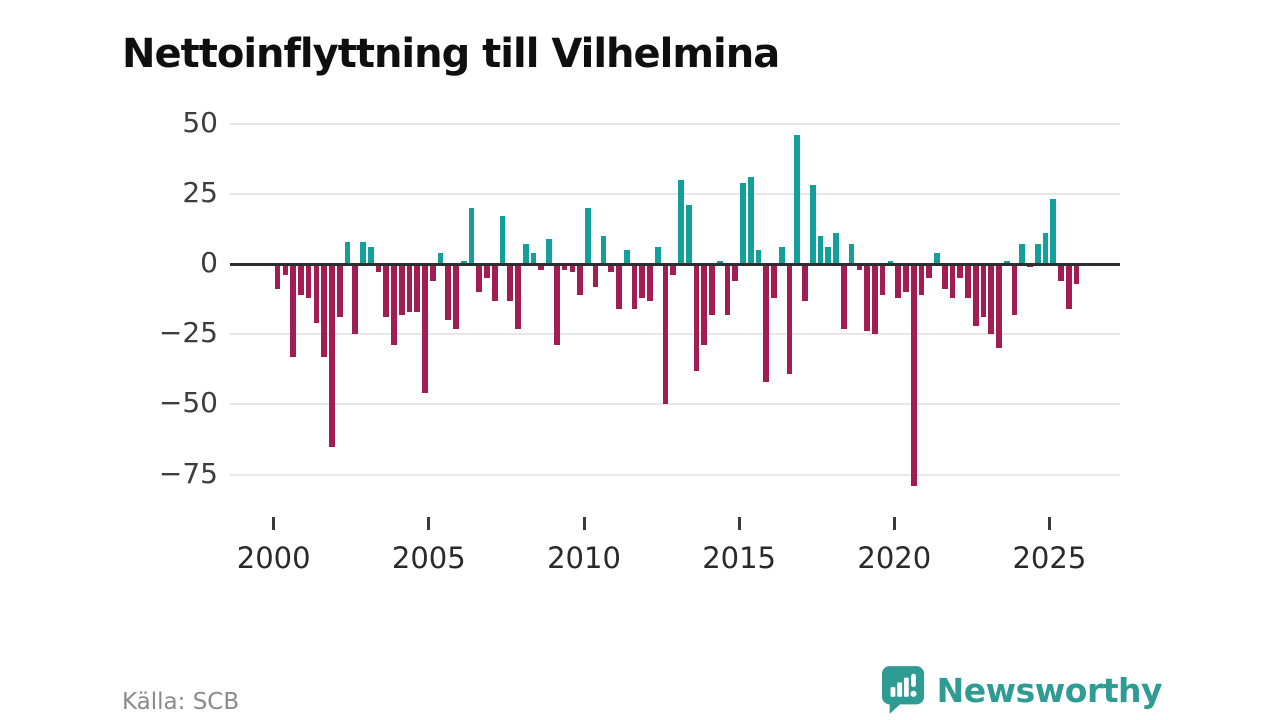  I want to click on x-tick-label-2020: 2020, so click(894, 558).